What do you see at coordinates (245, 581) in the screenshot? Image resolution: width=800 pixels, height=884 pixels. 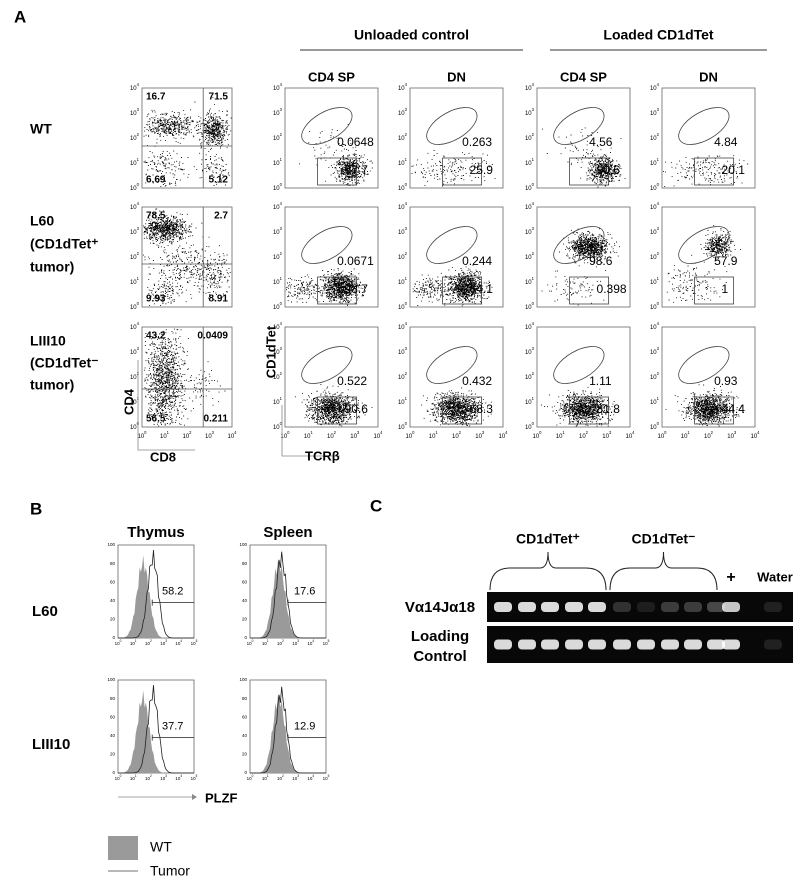 I see `y-tick-label: 60` at bounding box center [245, 581].